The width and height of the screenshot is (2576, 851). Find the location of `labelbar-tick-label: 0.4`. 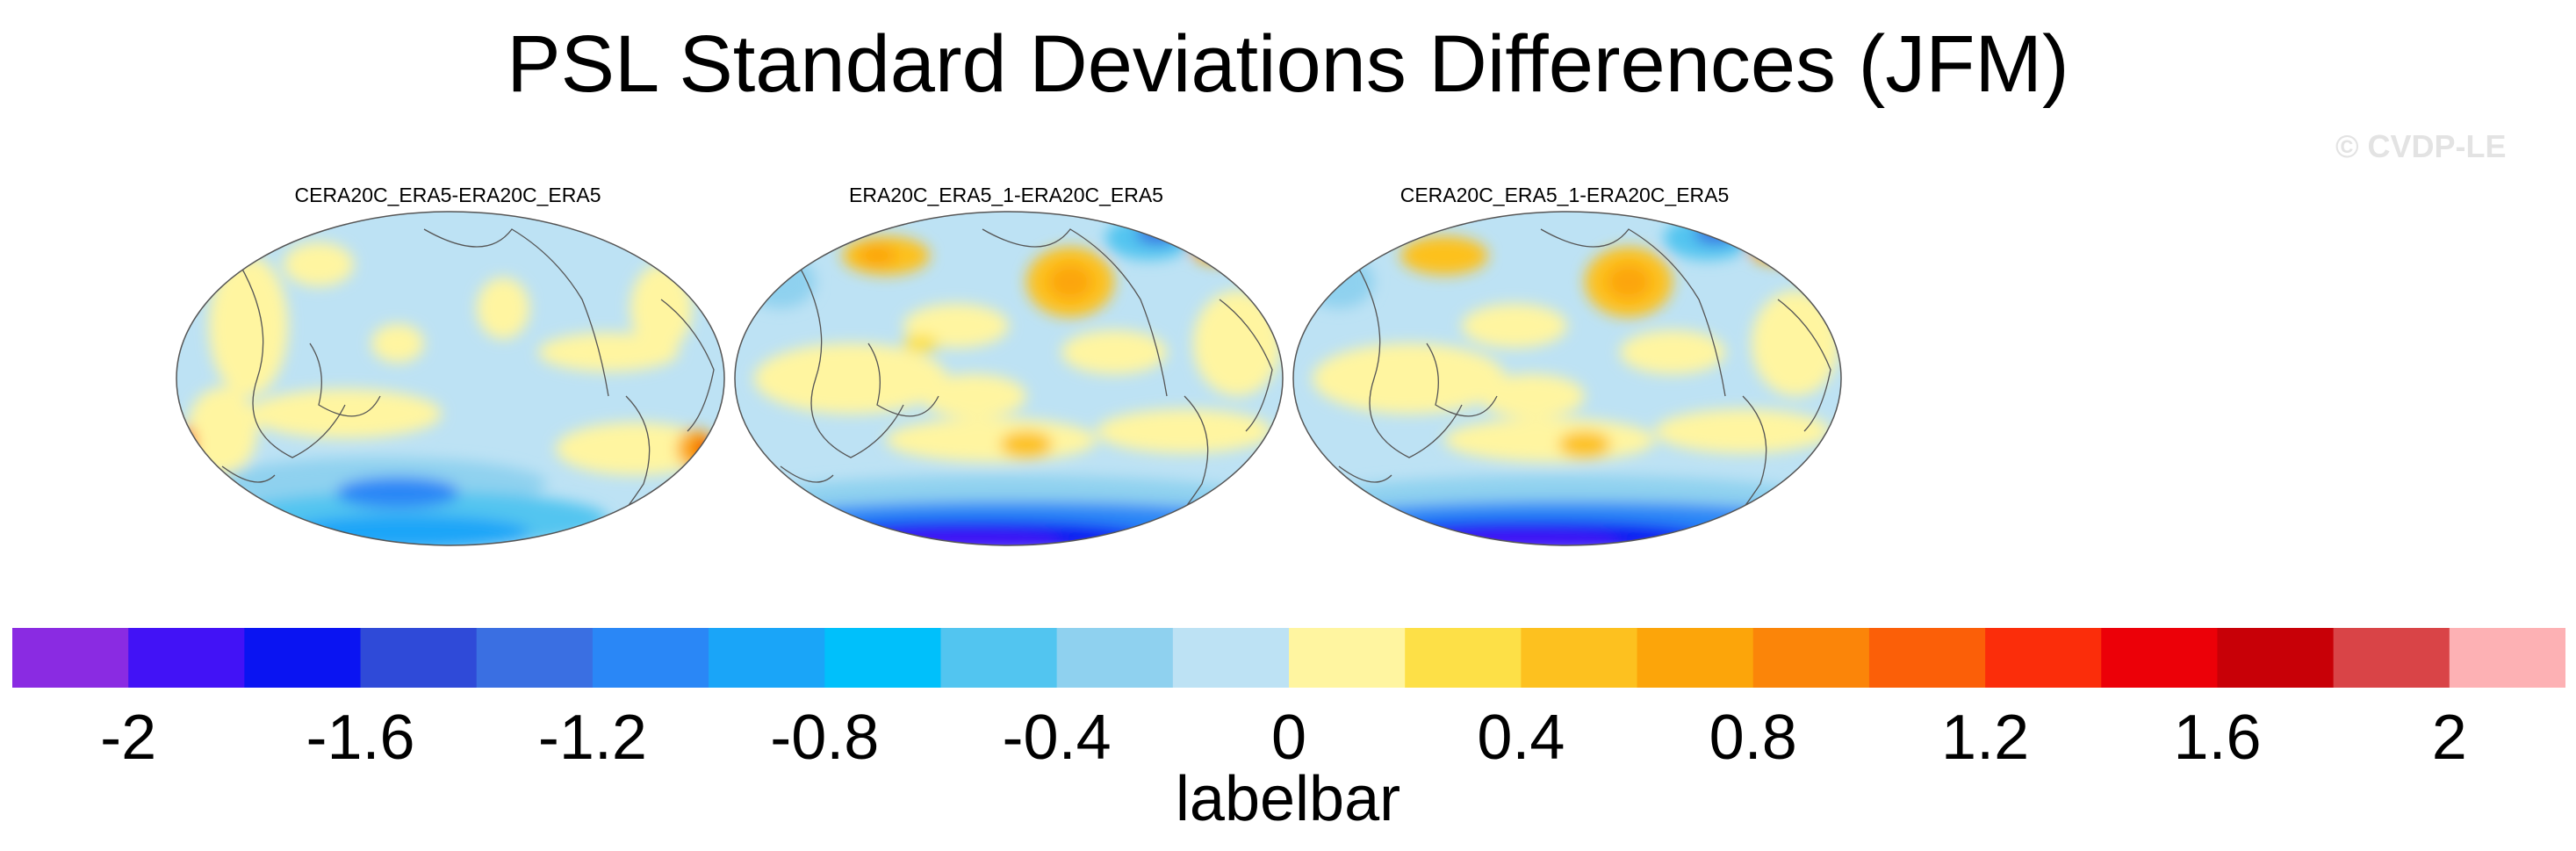

labelbar-tick-label: 0.4 is located at coordinates (1521, 738).